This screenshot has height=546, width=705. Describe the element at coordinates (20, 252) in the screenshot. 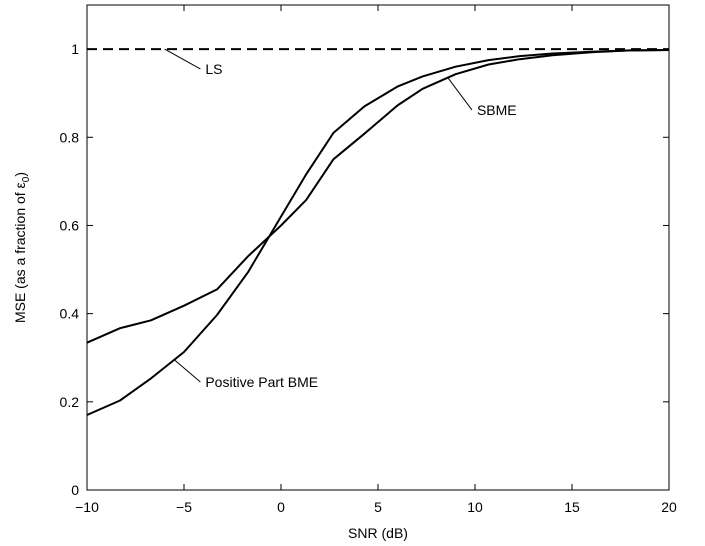

I see `y-axis-label-main: MSE (as a fraction of ε` at that location.